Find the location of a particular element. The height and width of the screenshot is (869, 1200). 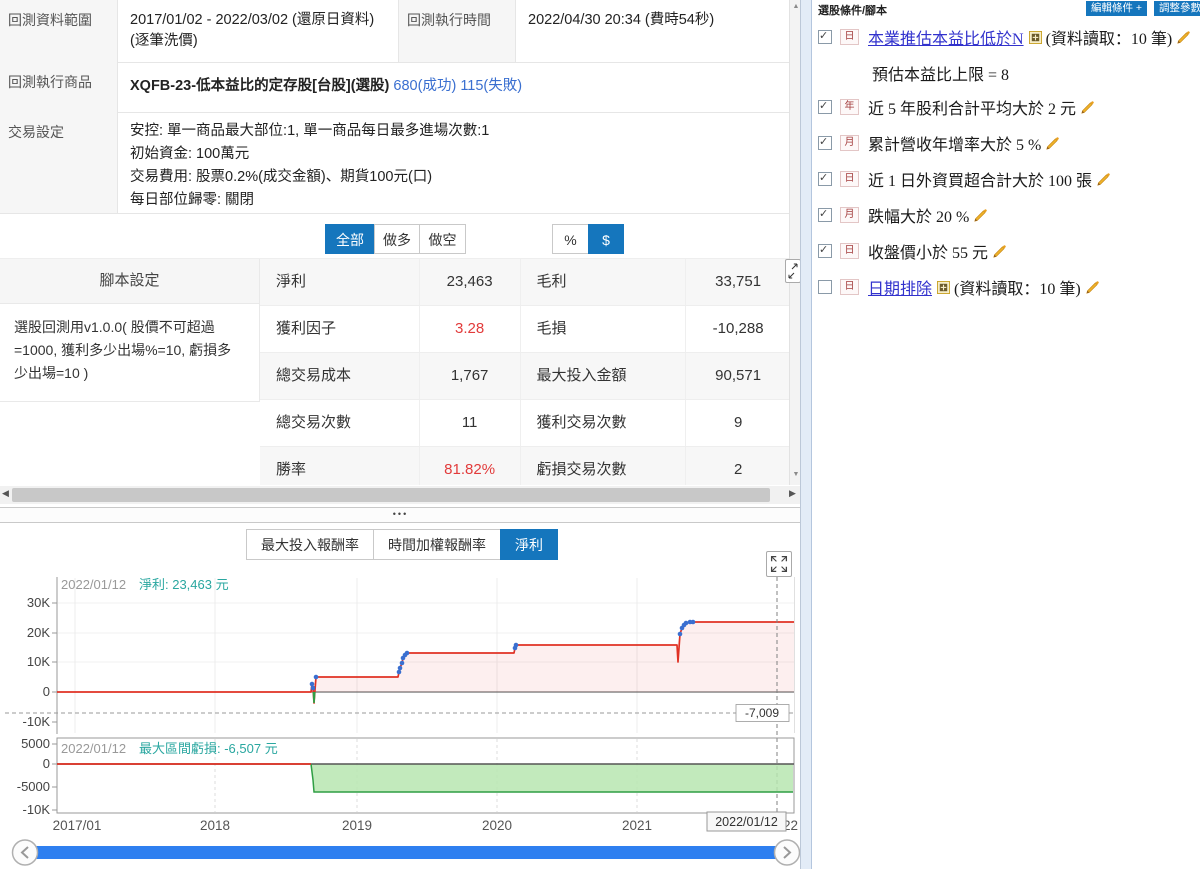

stat-value: 3.28 is located at coordinates (470, 329).